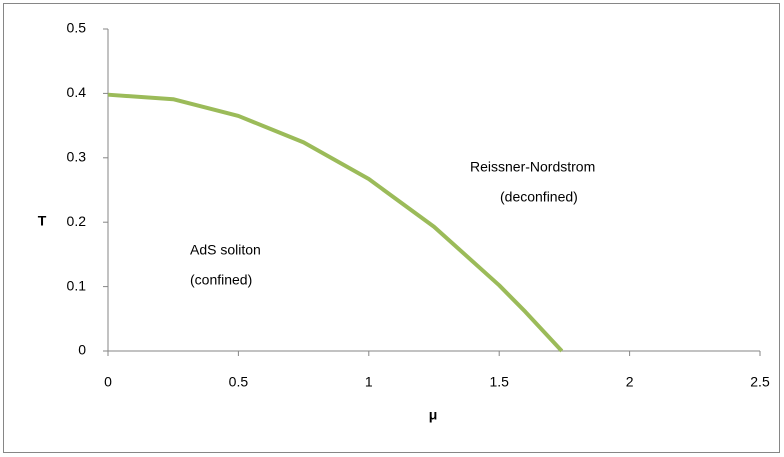 The image size is (784, 457). Describe the element at coordinates (108, 382) in the screenshot. I see `x-tick-label: 0` at that location.